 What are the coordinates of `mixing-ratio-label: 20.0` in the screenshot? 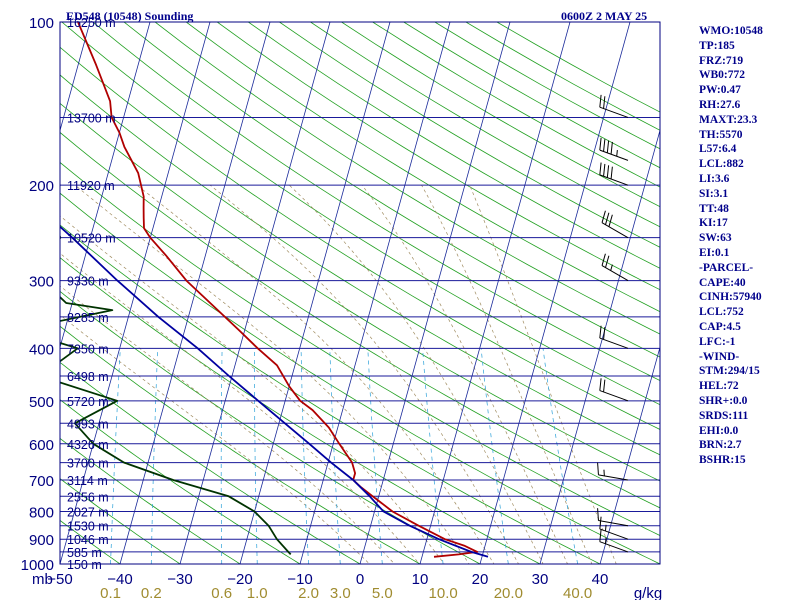 It's located at (508, 592).